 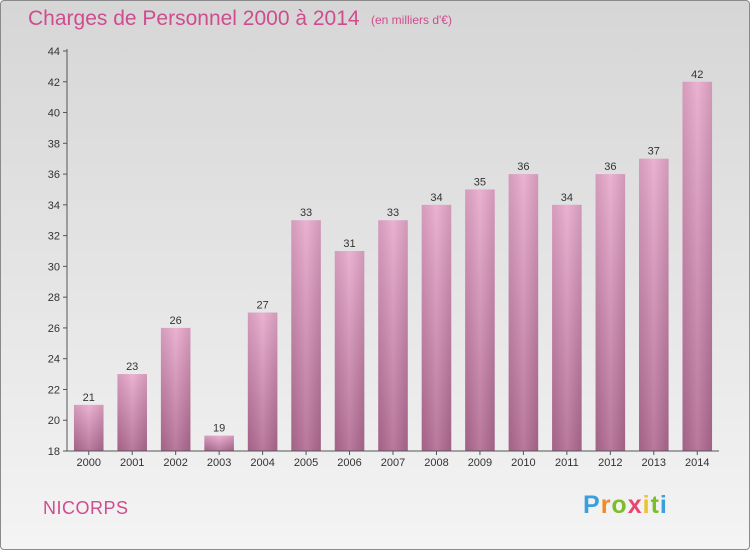 What do you see at coordinates (655, 505) in the screenshot?
I see `logo-letter: t` at bounding box center [655, 505].